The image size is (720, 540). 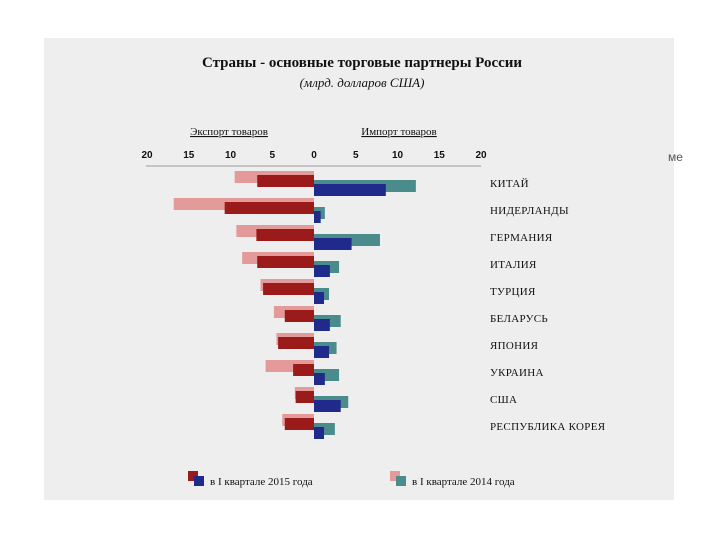 What do you see at coordinates (521, 238) in the screenshot?
I see `category-label: ГЕРМАНИЯ` at bounding box center [521, 238].